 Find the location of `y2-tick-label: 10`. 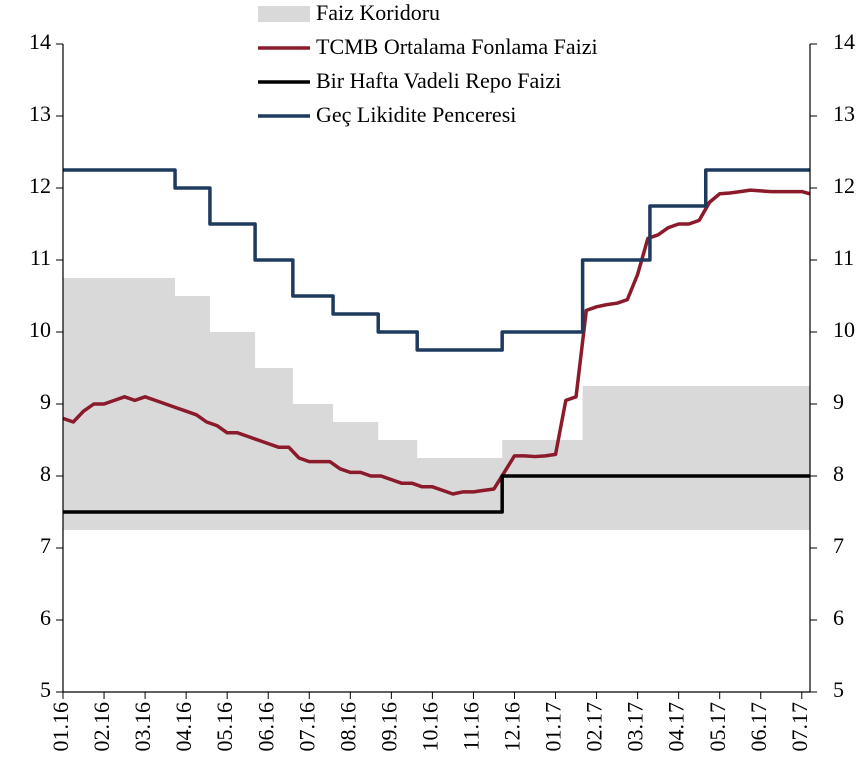

y2-tick-label: 10 is located at coordinates (844, 329).